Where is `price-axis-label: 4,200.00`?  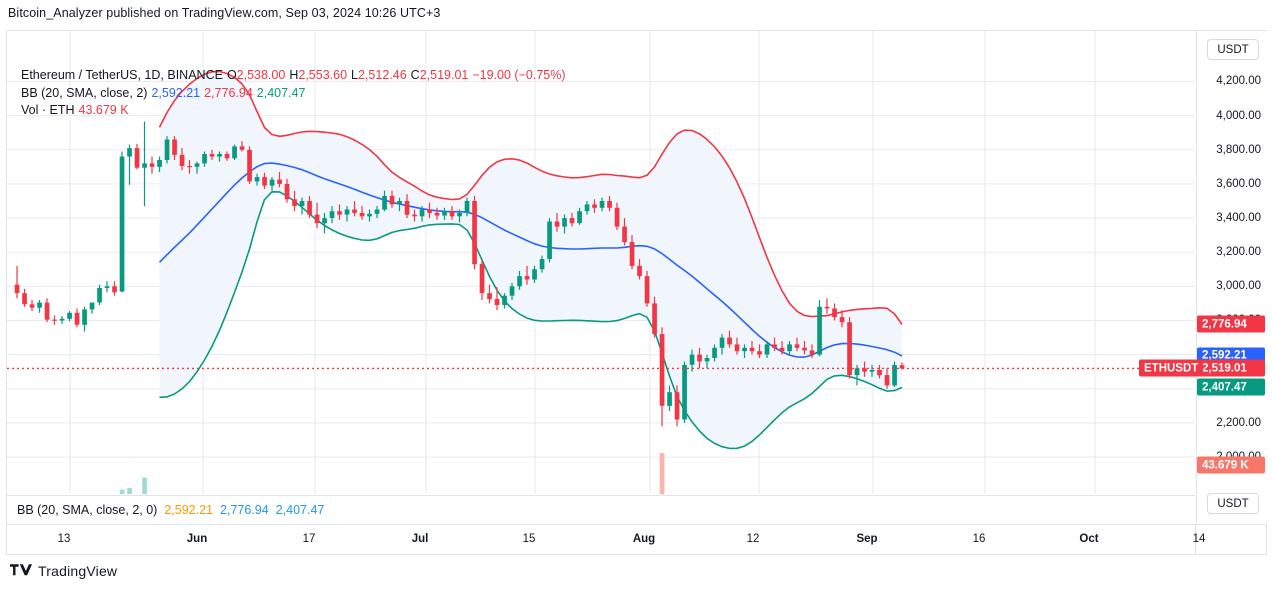
price-axis-label: 4,200.00 is located at coordinates (1238, 81).